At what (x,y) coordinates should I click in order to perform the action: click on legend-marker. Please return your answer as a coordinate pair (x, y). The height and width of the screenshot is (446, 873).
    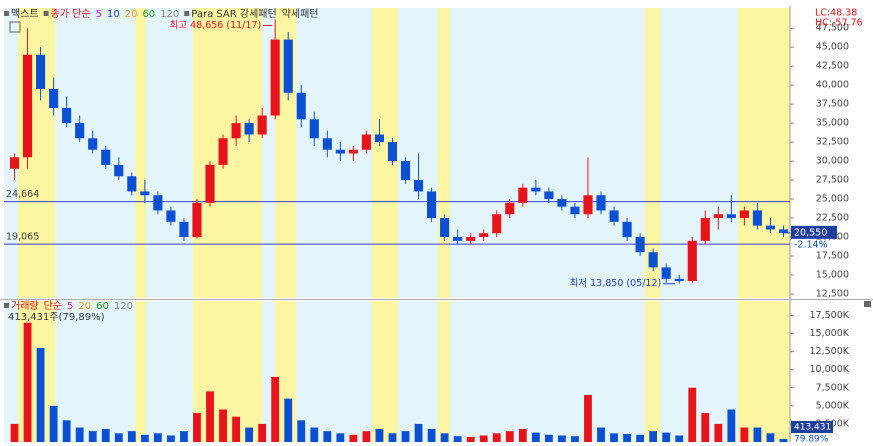
    Looking at the image, I should click on (187, 13).